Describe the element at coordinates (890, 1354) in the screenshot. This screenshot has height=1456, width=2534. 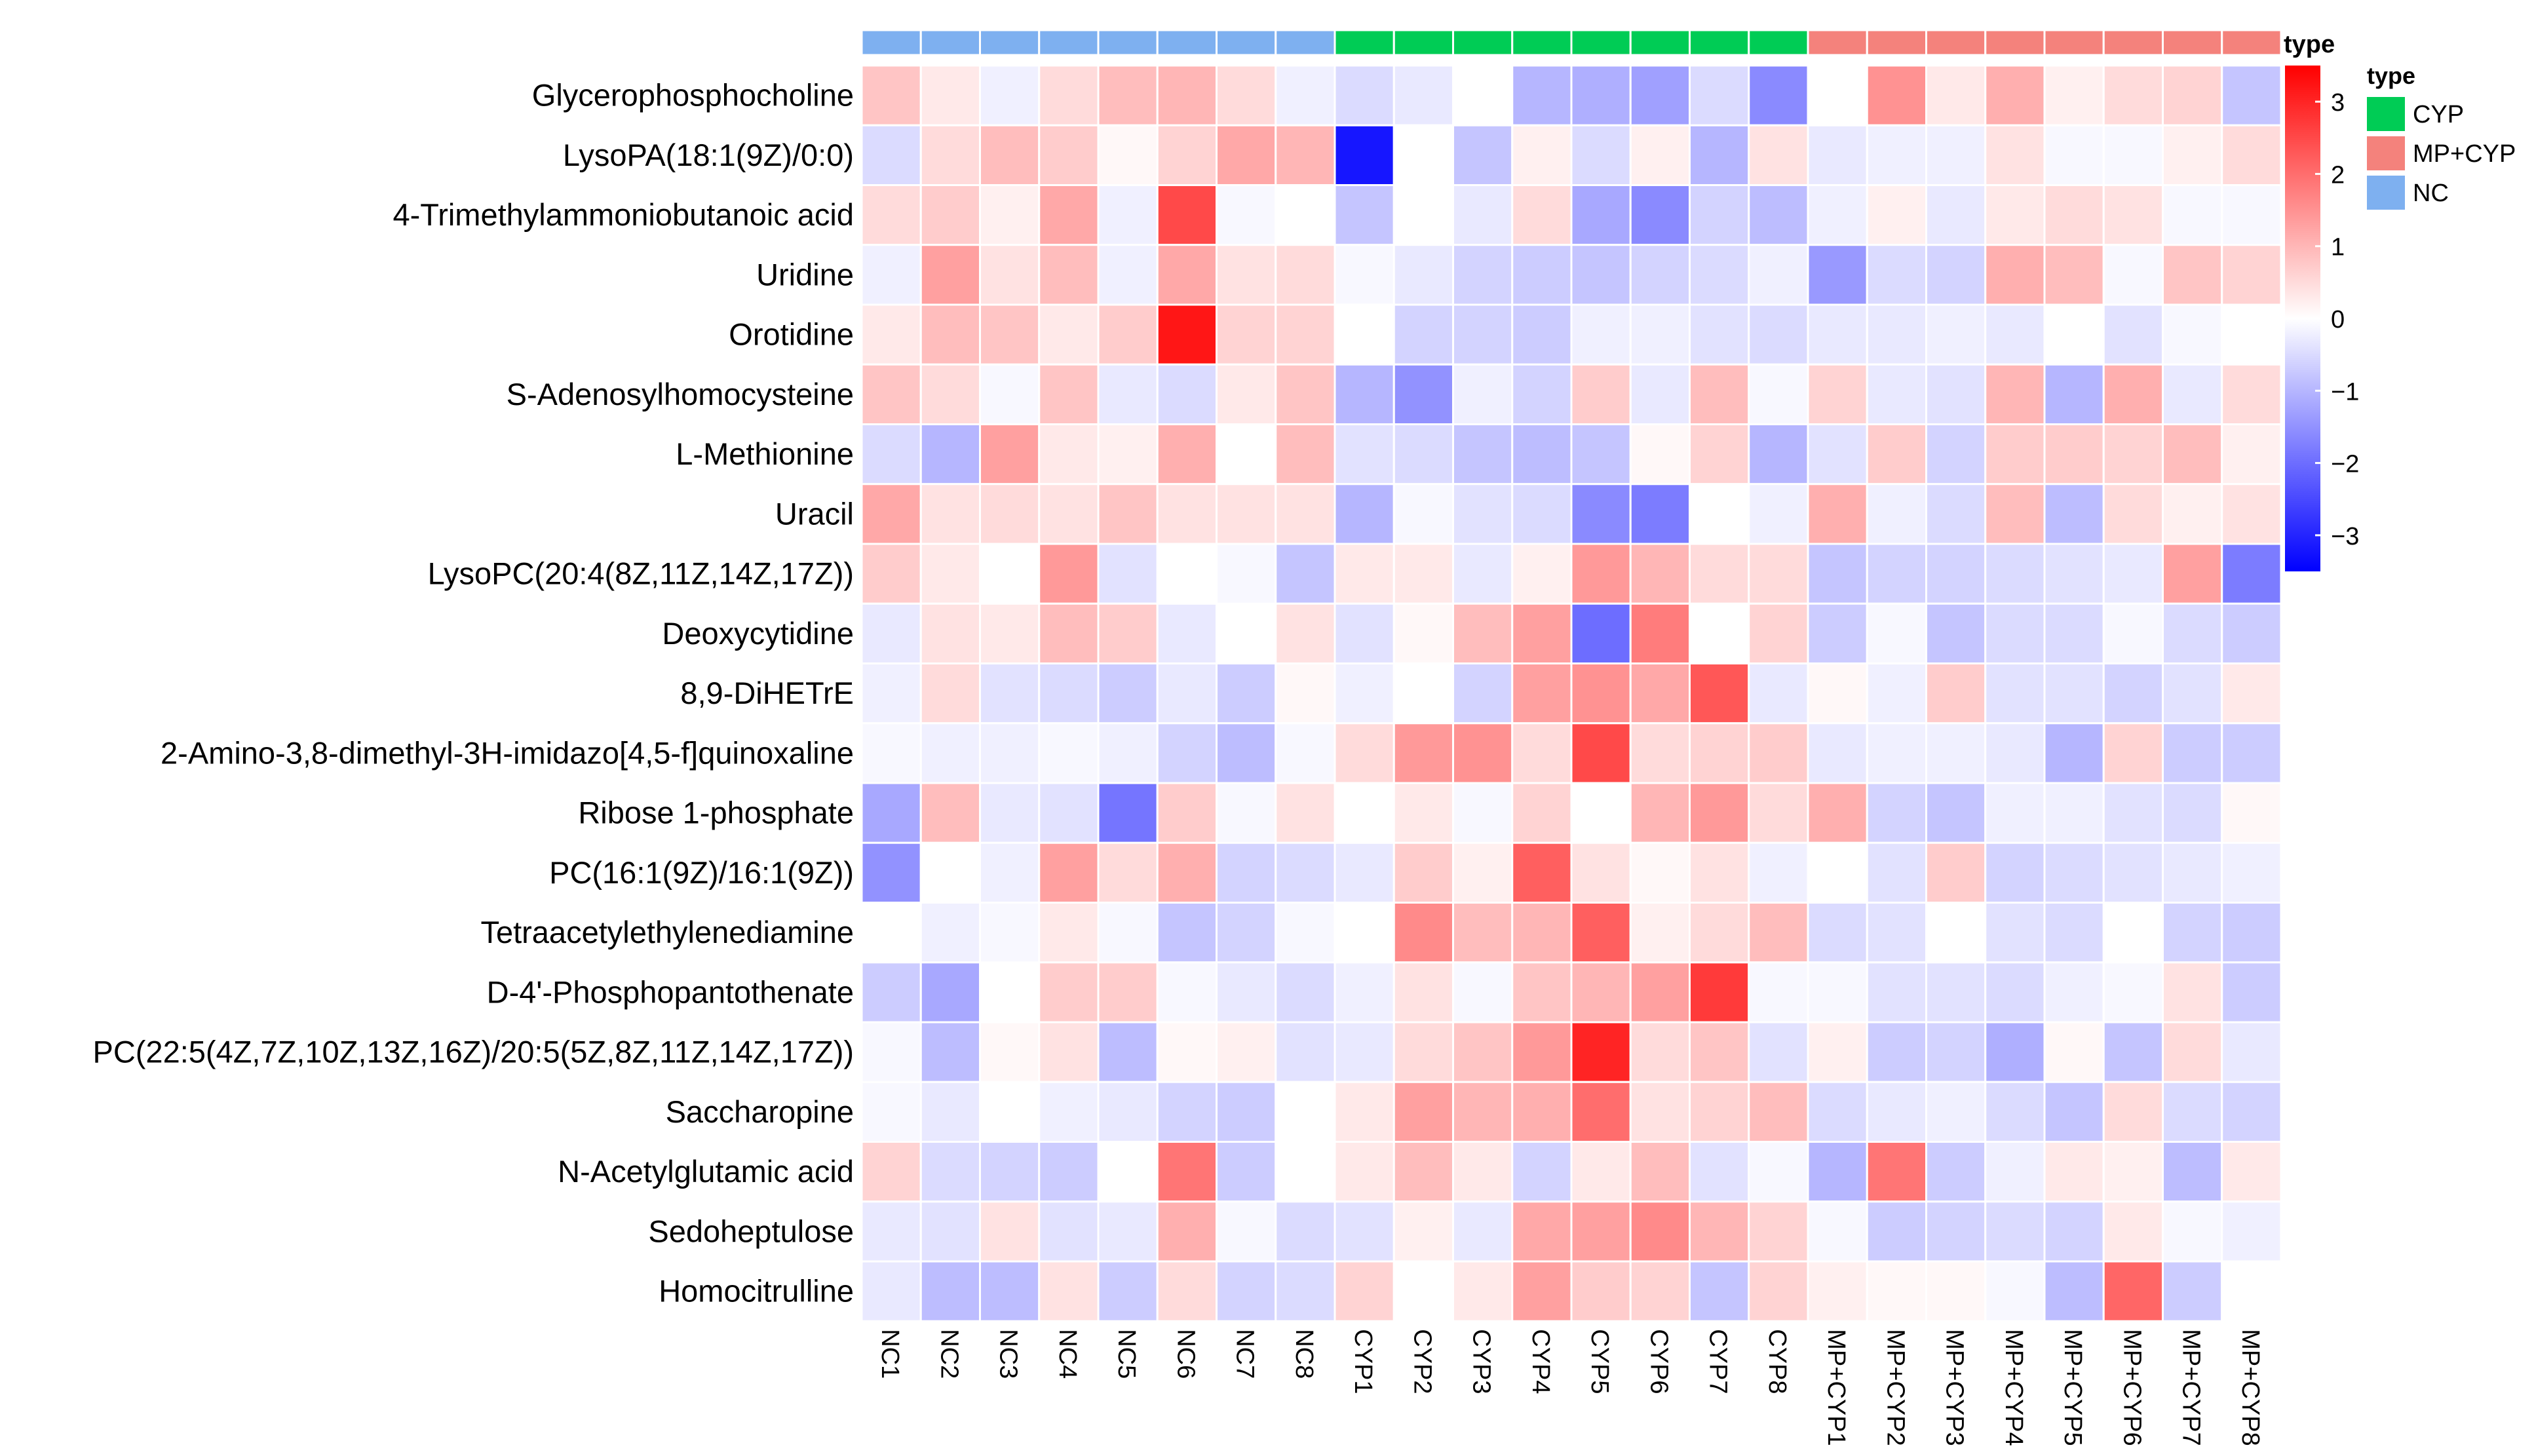
I see `column-label: NC1` at that location.